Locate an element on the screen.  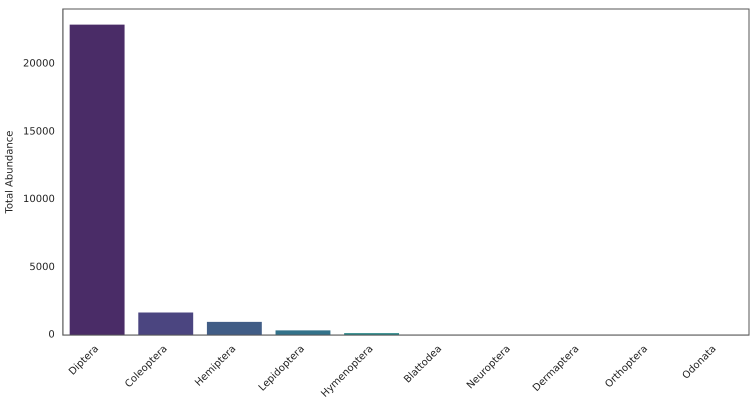
y-tick-label: 15000 is located at coordinates (39, 132).